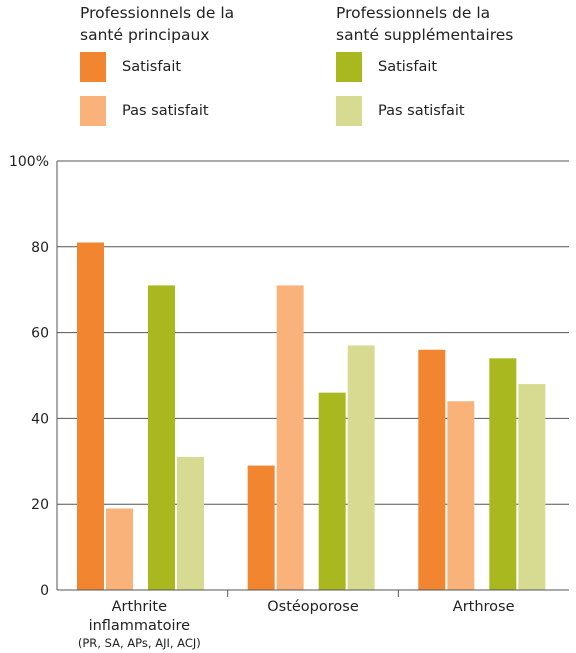 The width and height of the screenshot is (576, 653). I want to click on legend-primary-title: Professionnels de la santé principaux, so click(175, 24).